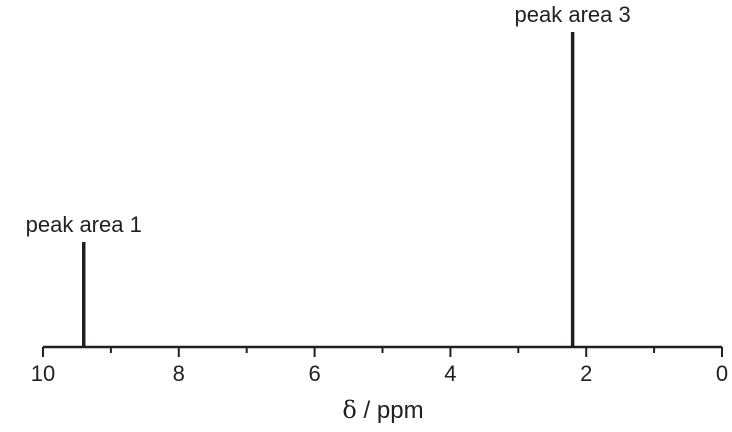 The width and height of the screenshot is (732, 432). What do you see at coordinates (573, 14) in the screenshot?
I see `peak-label-2: peak area 3` at bounding box center [573, 14].